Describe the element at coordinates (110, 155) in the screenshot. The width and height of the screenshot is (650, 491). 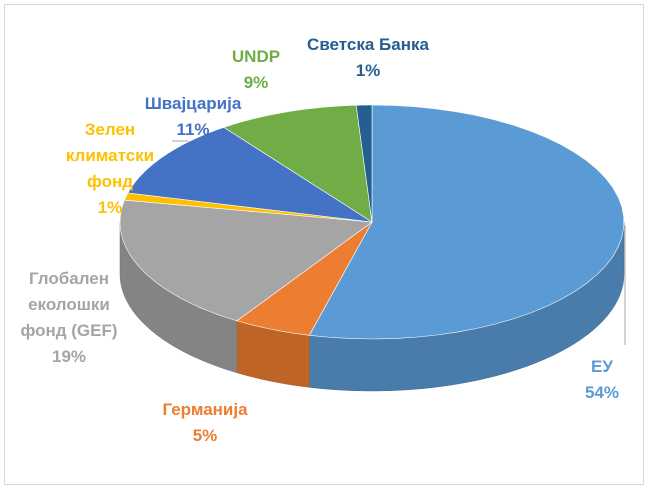
I see `category-label: Зелен климатски фонд` at that location.